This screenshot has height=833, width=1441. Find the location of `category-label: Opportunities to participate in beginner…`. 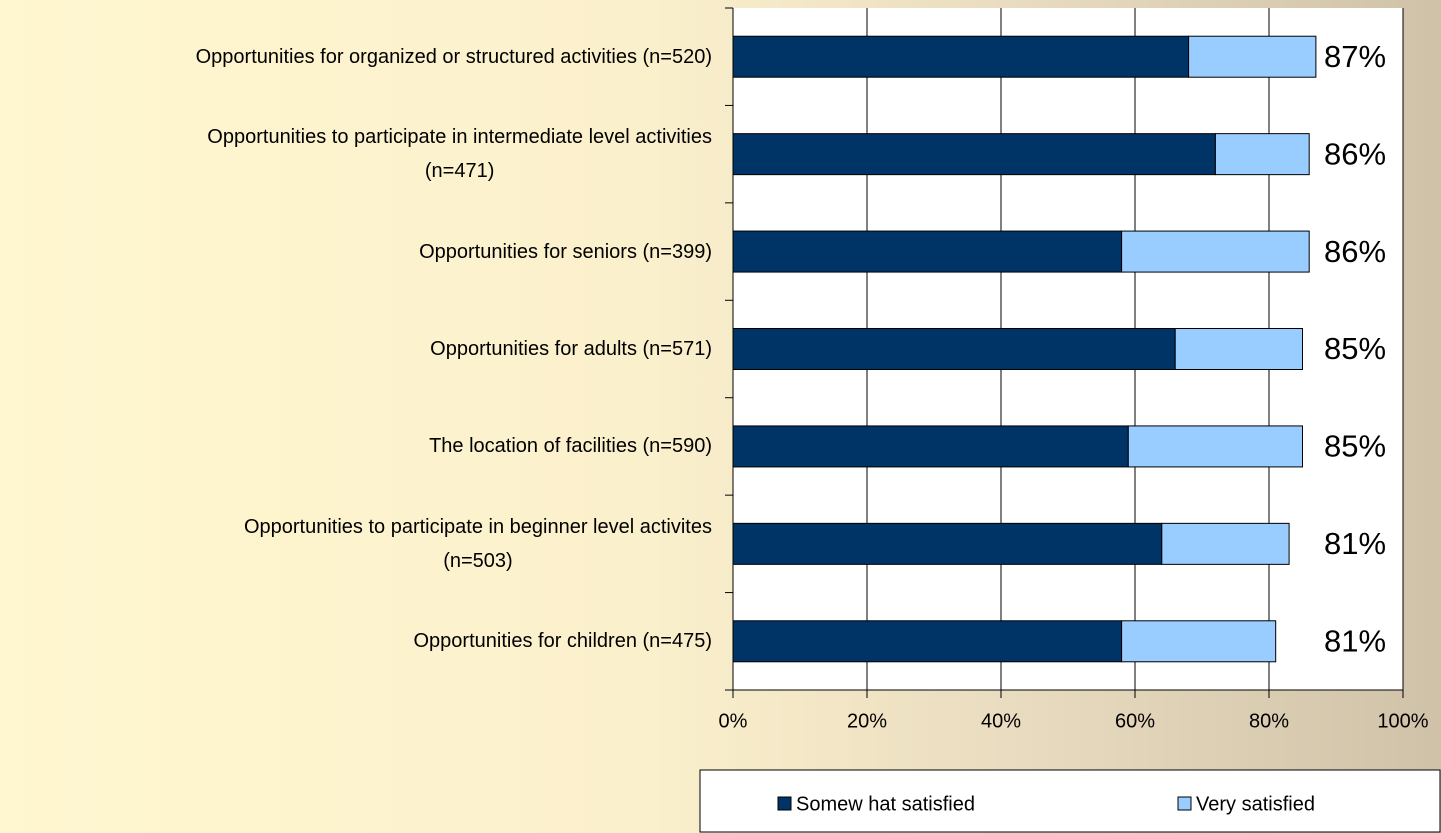

category-label: Opportunities to participate in beginner… is located at coordinates (477, 543).